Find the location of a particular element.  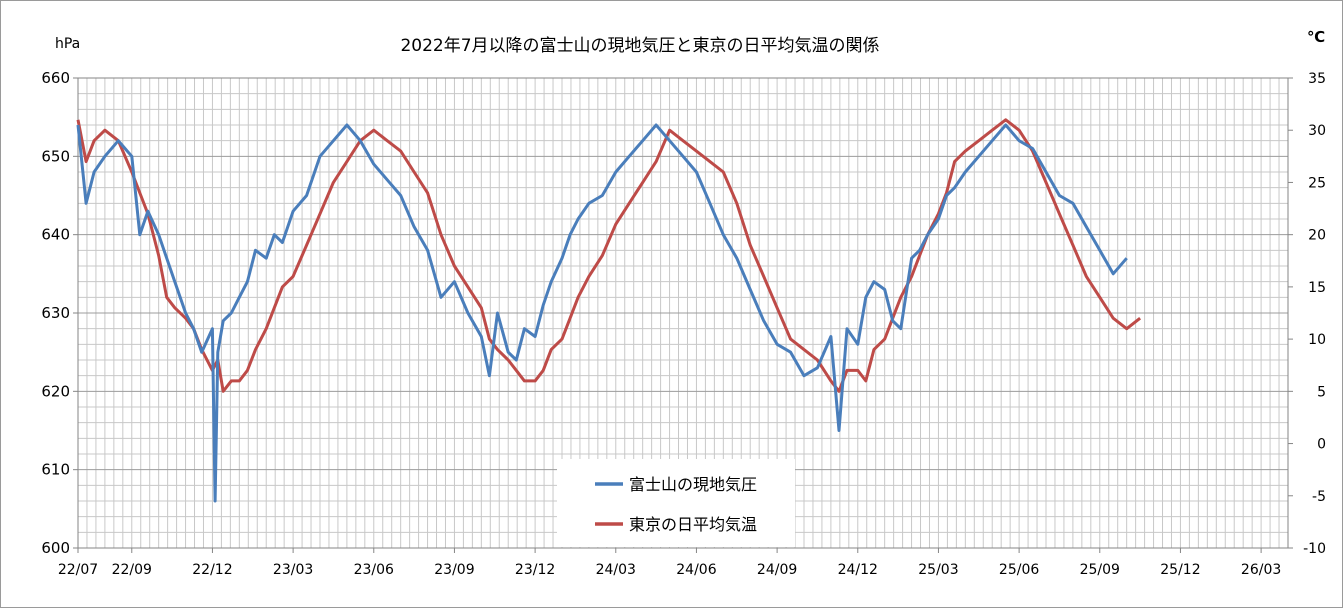

left-axis-tick-label: 610 is located at coordinates (55, 470).